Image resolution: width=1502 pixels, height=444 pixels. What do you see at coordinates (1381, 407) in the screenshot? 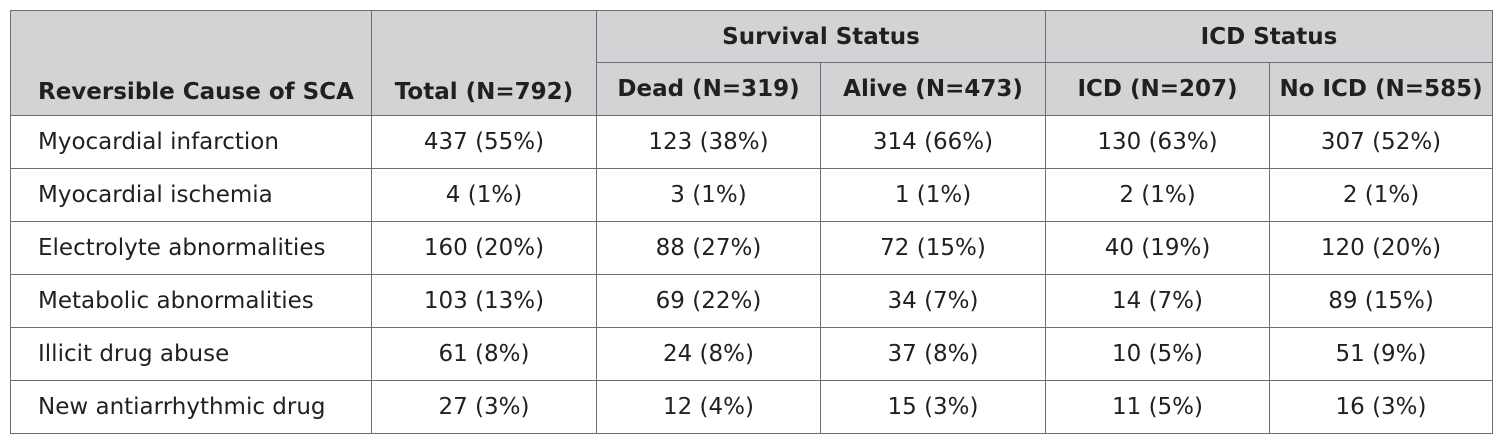
I see `no-icd-cell: 16 (3%)` at bounding box center [1381, 407].